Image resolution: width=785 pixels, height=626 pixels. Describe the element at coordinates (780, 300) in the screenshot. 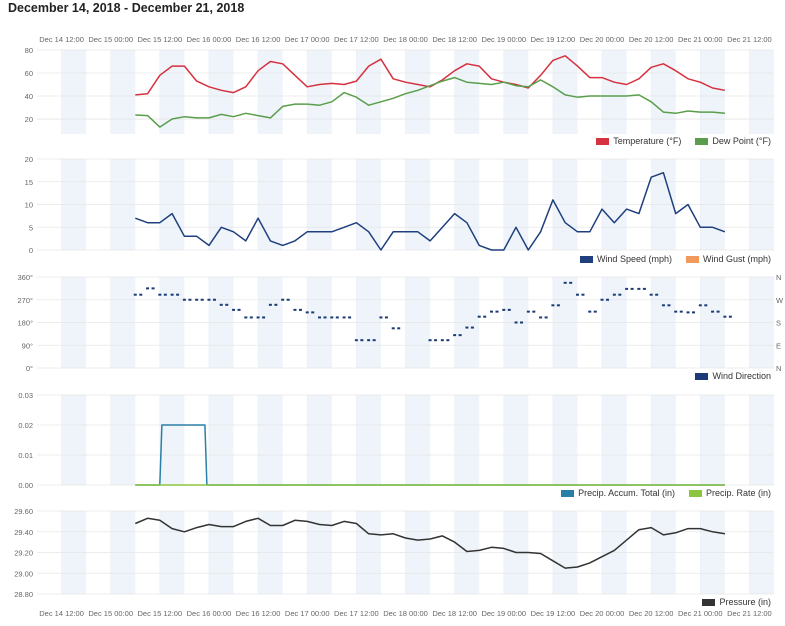

I see `compass-label: W` at that location.